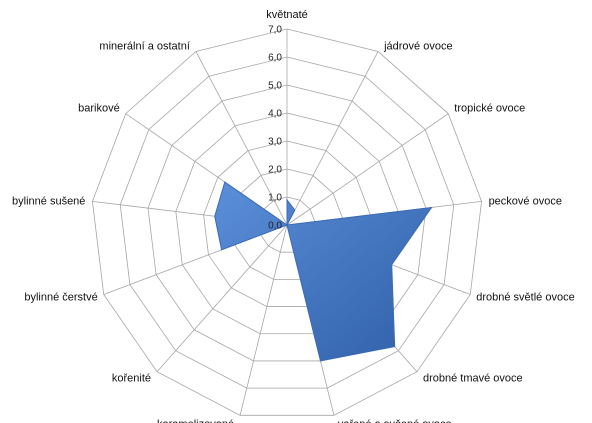  I want to click on category-label: karamelizované, so click(195, 420).